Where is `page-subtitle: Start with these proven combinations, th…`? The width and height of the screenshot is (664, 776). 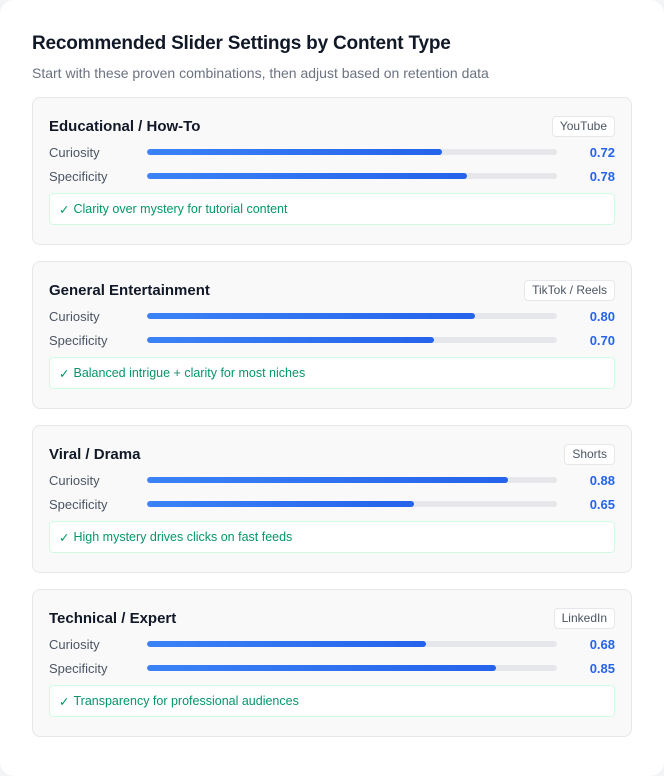 page-subtitle: Start with these proven combinations, th… is located at coordinates (260, 73).